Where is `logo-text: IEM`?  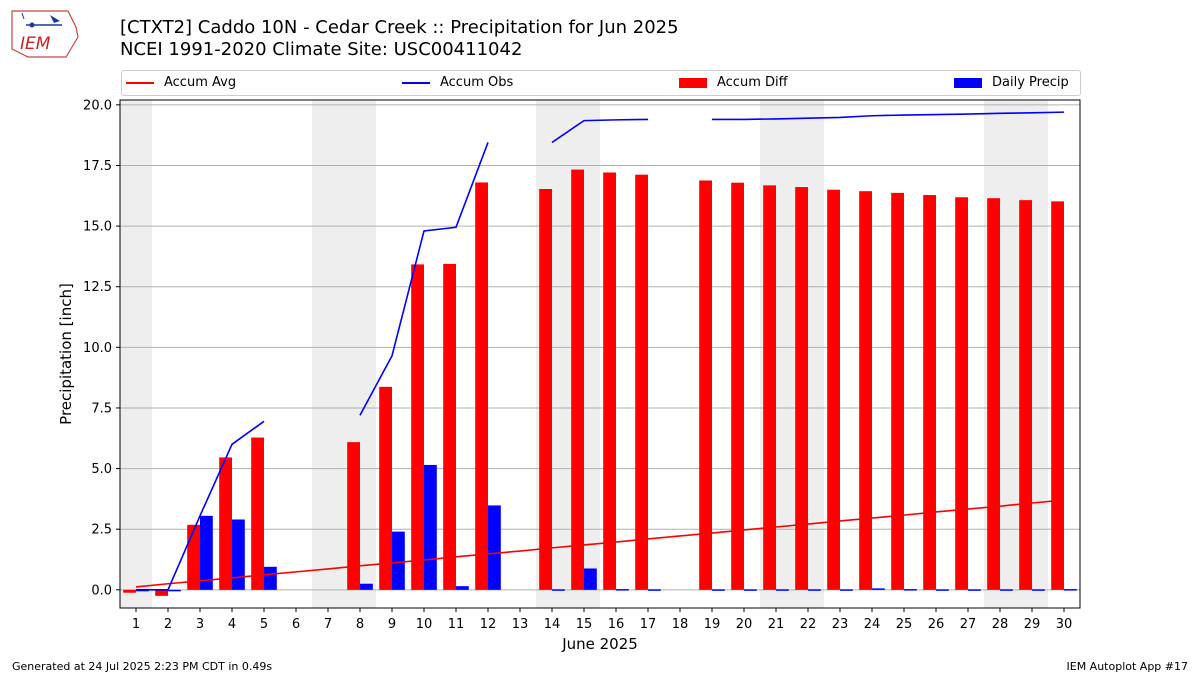
logo-text: IEM is located at coordinates (35, 44).